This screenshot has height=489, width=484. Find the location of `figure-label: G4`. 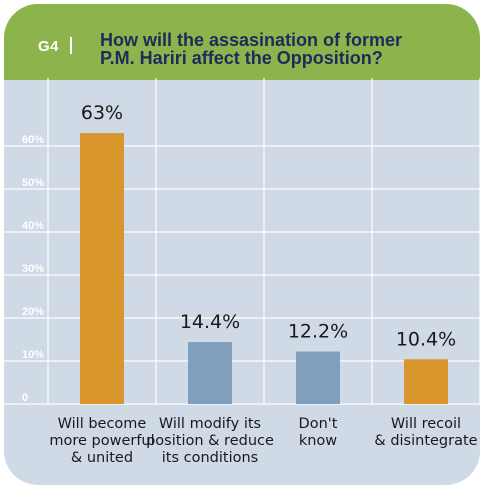

figure-label: G4 is located at coordinates (49, 46).